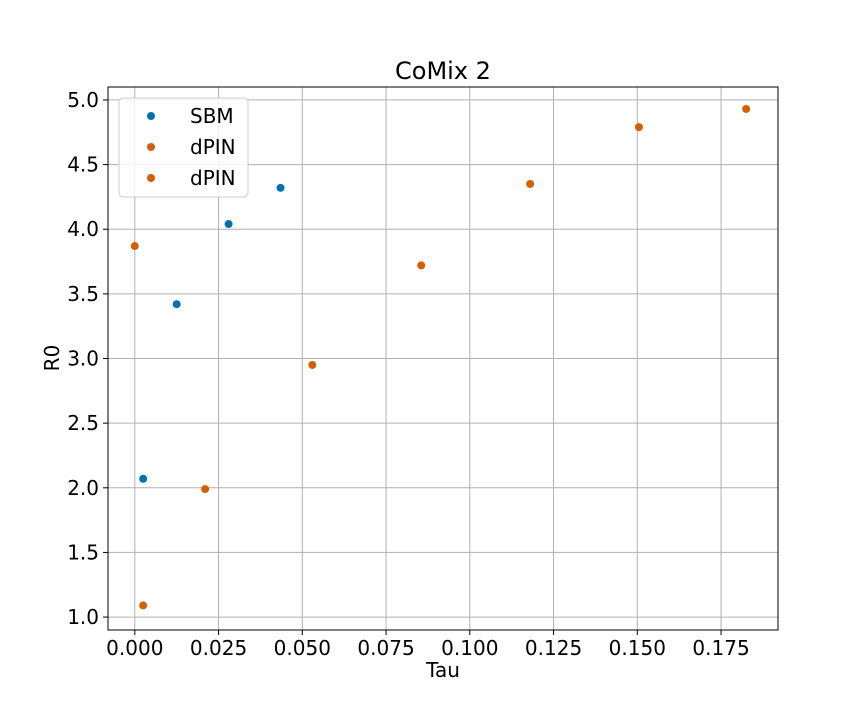 The width and height of the screenshot is (864, 720). I want to click on y-tick-label: 2.0, so click(83, 488).